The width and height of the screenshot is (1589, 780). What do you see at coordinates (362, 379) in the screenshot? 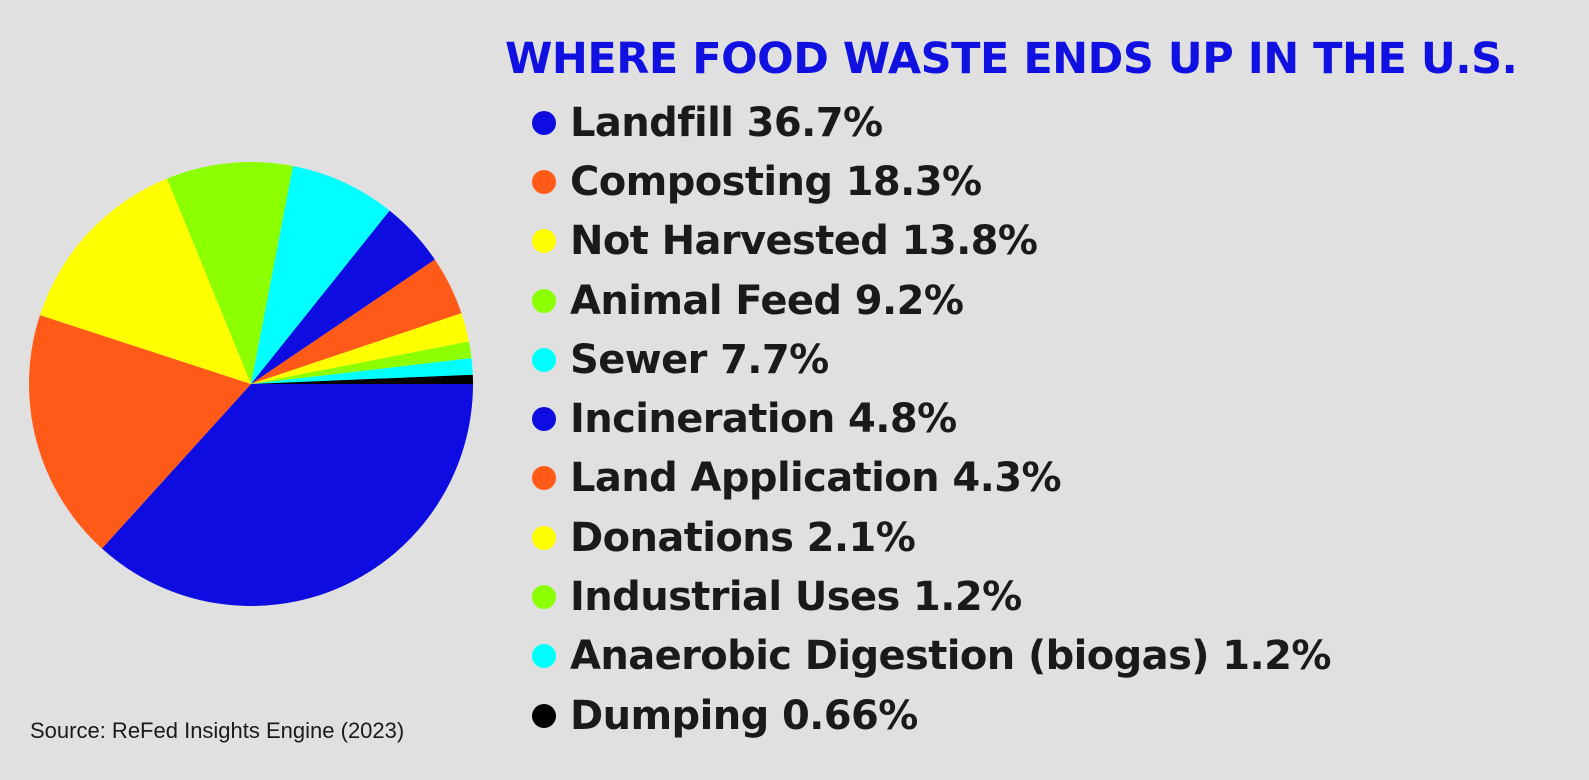
I see `pie-slice-dumping` at bounding box center [362, 379].